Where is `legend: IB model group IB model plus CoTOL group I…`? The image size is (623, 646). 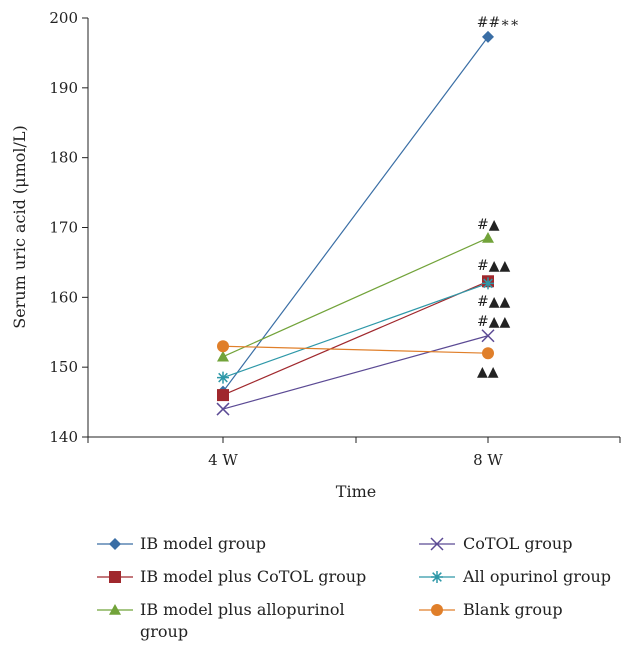
legend: IB model group IB model plus CoTOL group I… is located at coordinates (354, 587).